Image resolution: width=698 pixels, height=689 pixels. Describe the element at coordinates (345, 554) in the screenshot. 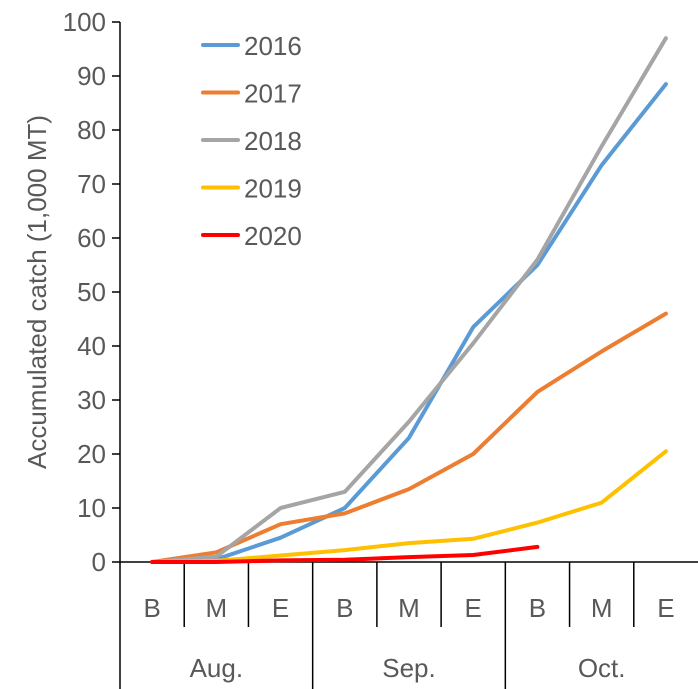

I see `series-line-2020` at that location.